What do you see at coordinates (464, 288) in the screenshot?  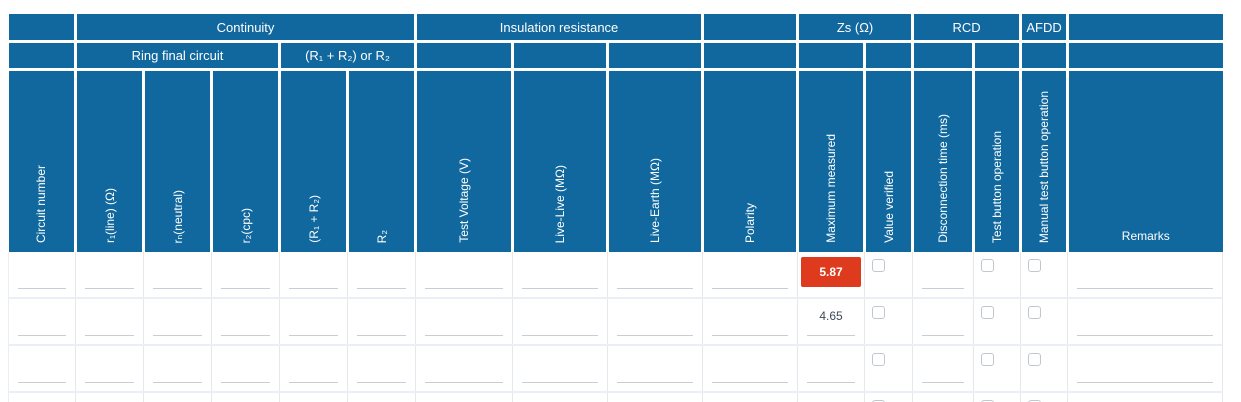 I see `test-voltage-input-line` at bounding box center [464, 288].